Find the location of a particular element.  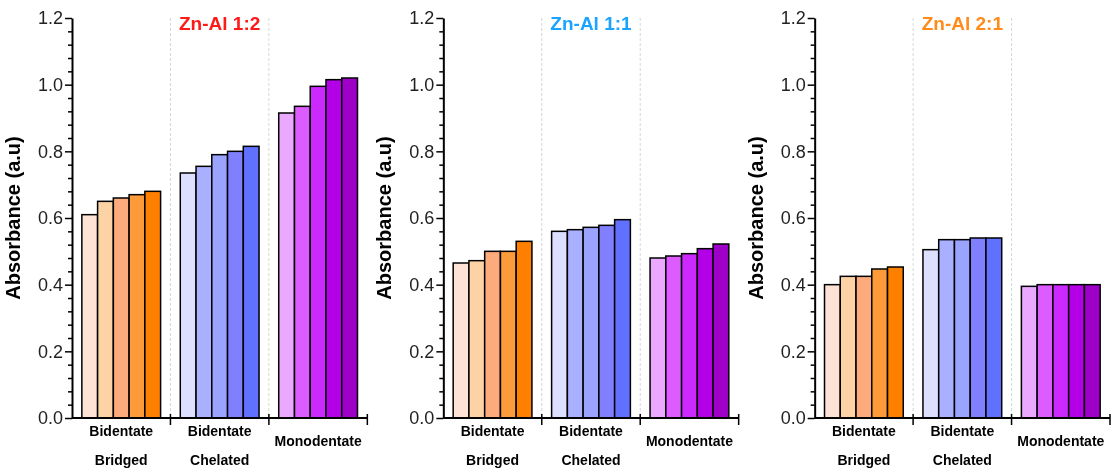

chart-title: Zn-Al 1:1 is located at coordinates (591, 23).